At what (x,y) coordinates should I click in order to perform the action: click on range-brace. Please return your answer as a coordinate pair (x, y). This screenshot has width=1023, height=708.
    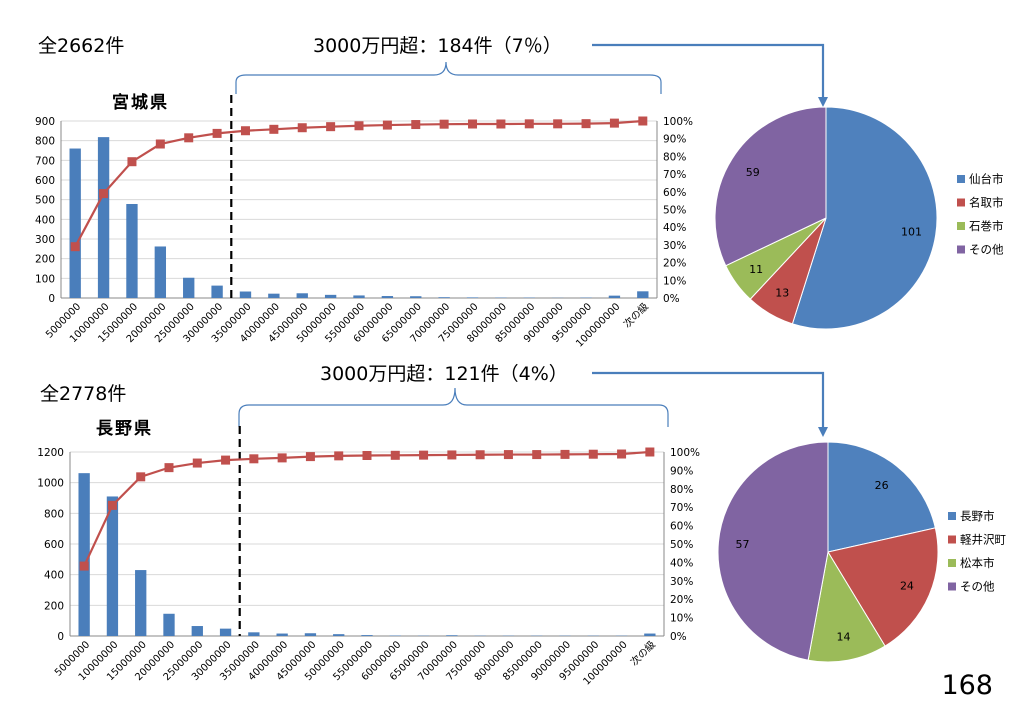
    Looking at the image, I should click on (448, 77).